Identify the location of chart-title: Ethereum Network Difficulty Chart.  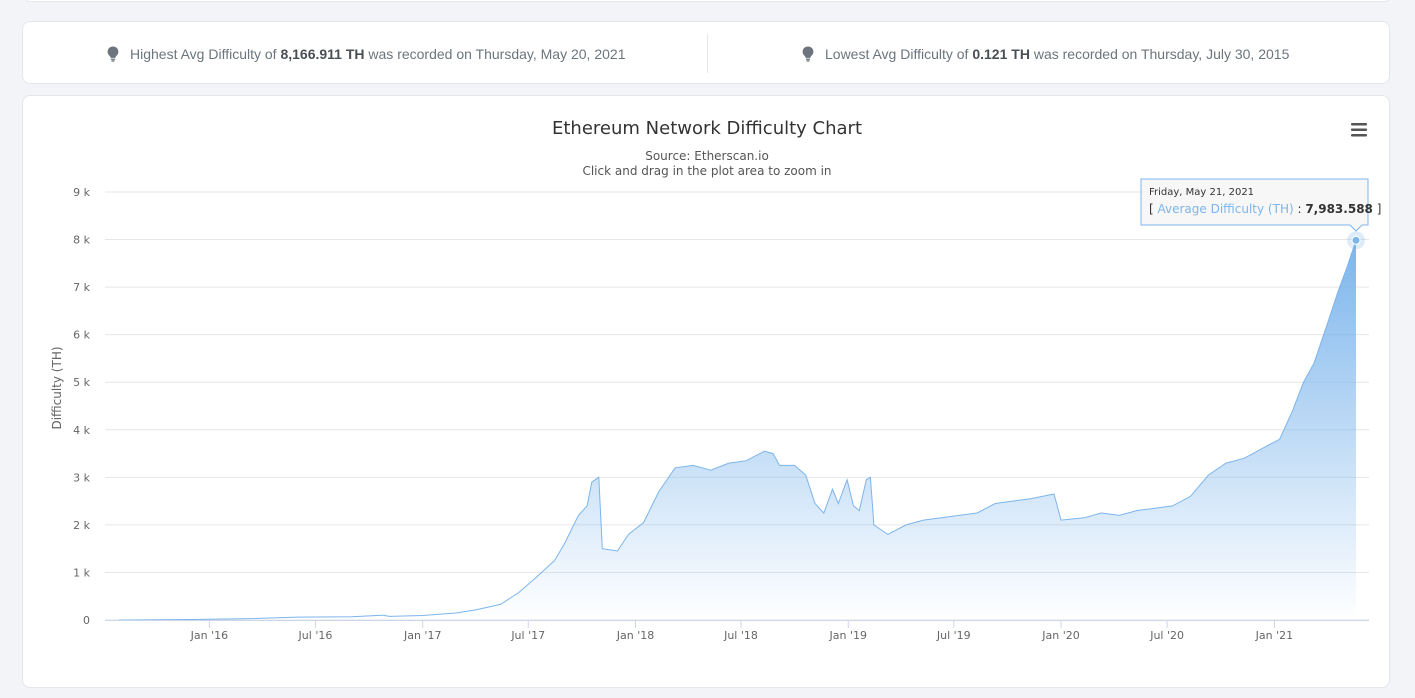
(707, 128).